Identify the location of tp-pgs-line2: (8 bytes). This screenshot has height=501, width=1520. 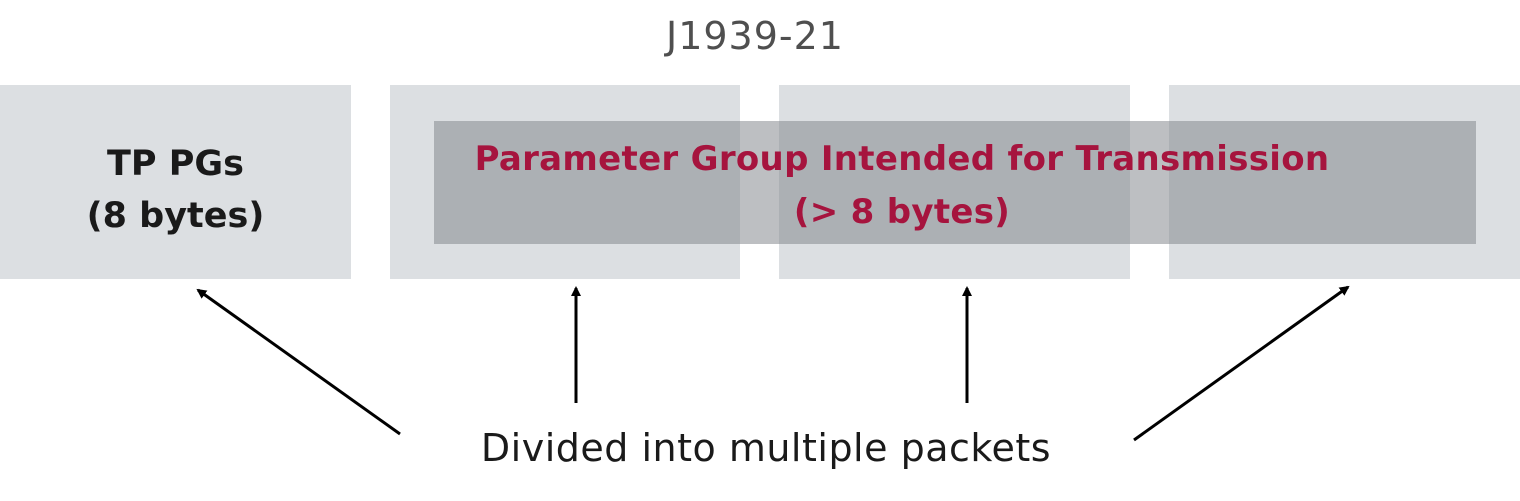
(175, 216).